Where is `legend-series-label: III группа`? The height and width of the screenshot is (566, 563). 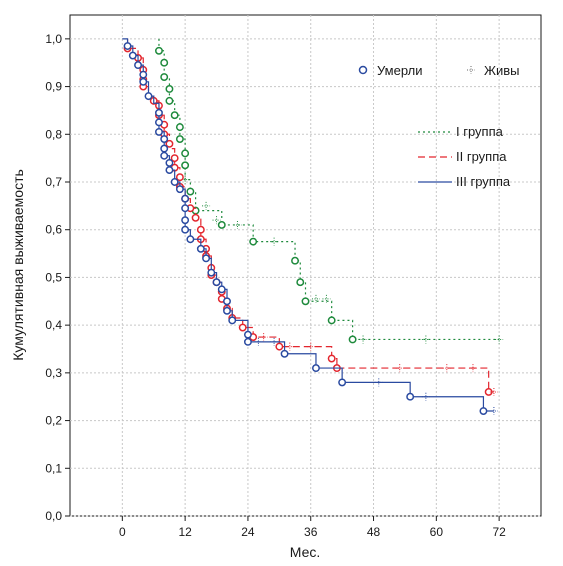 legend-series-label: III группа is located at coordinates (483, 181).